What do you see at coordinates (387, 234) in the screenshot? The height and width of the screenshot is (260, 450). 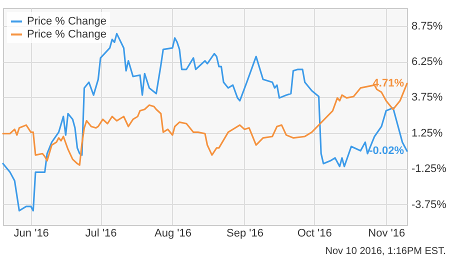 I see `x-tick-label: Nov '16` at bounding box center [387, 234].